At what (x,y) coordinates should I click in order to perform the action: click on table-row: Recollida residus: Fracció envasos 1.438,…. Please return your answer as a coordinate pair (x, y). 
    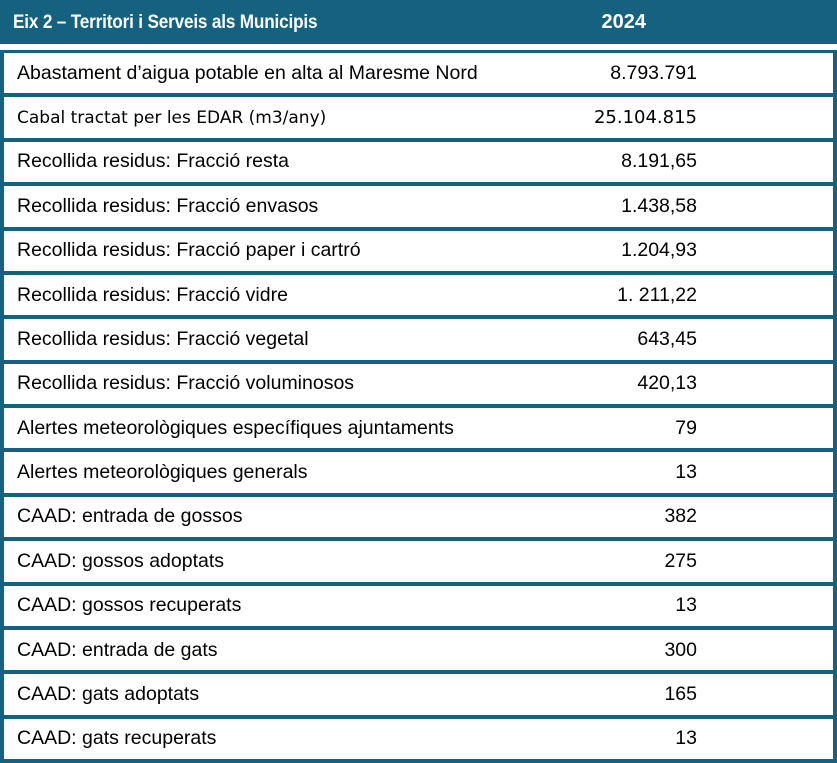
    Looking at the image, I should click on (418, 208).